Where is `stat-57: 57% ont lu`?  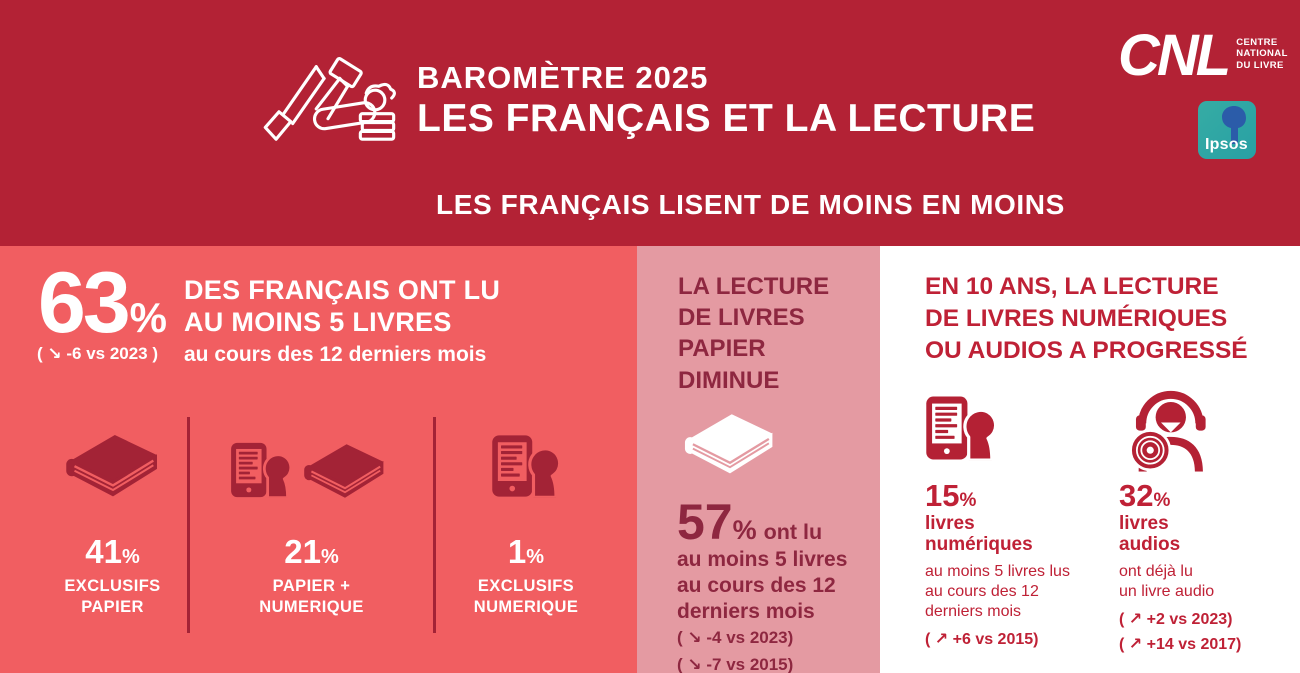
stat-57: 57% ont lu is located at coordinates (749, 522).